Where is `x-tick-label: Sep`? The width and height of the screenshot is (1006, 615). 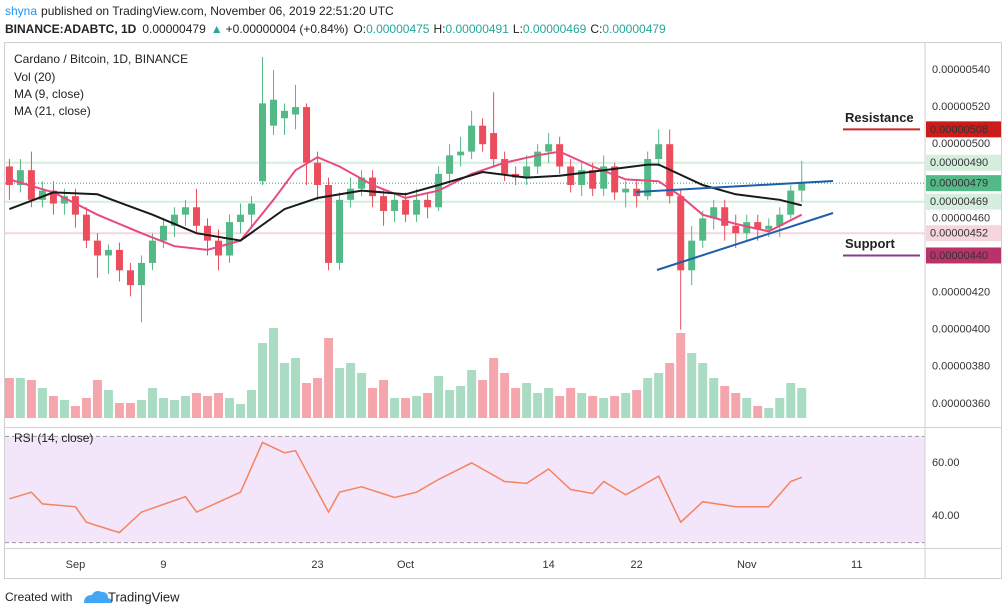
x-tick-label: Sep is located at coordinates (76, 565).